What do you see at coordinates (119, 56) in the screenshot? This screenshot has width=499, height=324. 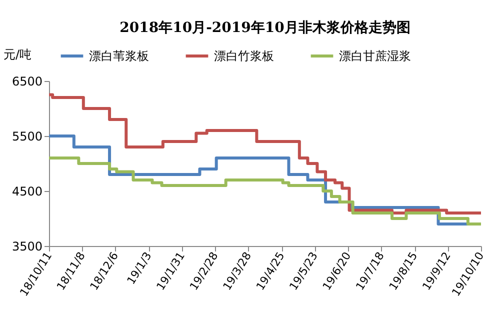 I see `legend-label: 漂白苇浆板` at bounding box center [119, 56].